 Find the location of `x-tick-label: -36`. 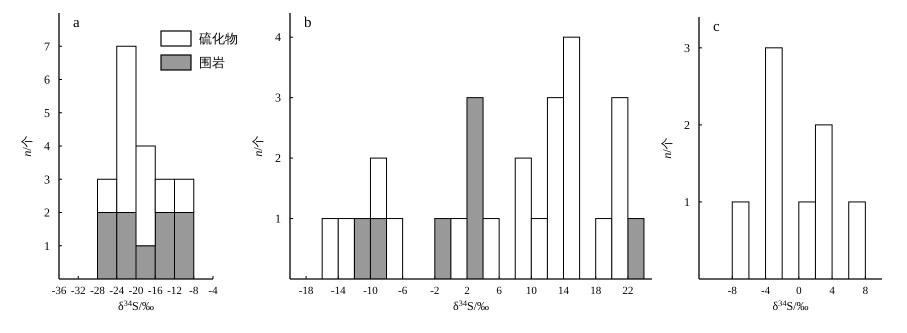

x-tick-label: -36 is located at coordinates (59, 291).